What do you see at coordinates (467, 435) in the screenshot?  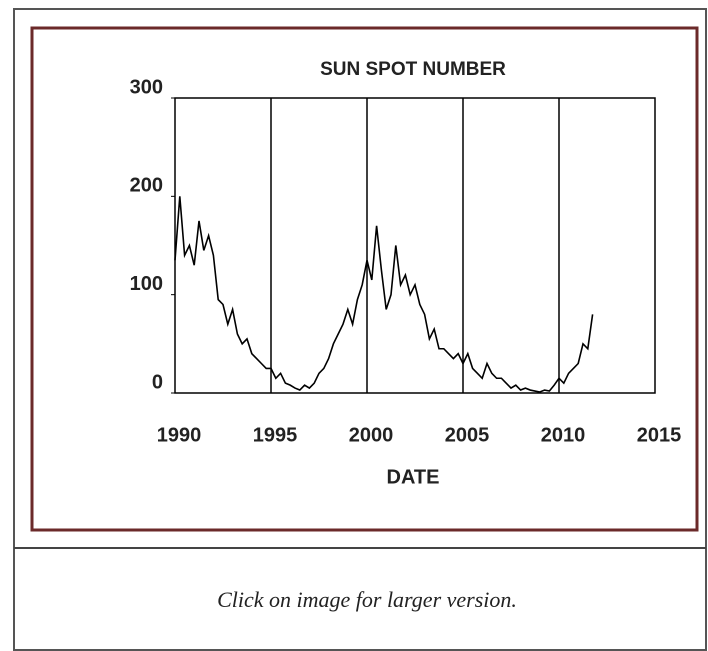 I see `x-tick-label: 2005` at bounding box center [467, 435].